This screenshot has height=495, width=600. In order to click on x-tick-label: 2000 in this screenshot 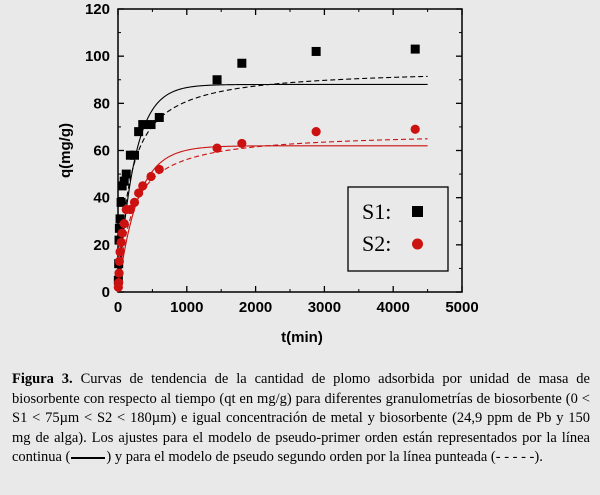, I will do `click(255, 307)`.